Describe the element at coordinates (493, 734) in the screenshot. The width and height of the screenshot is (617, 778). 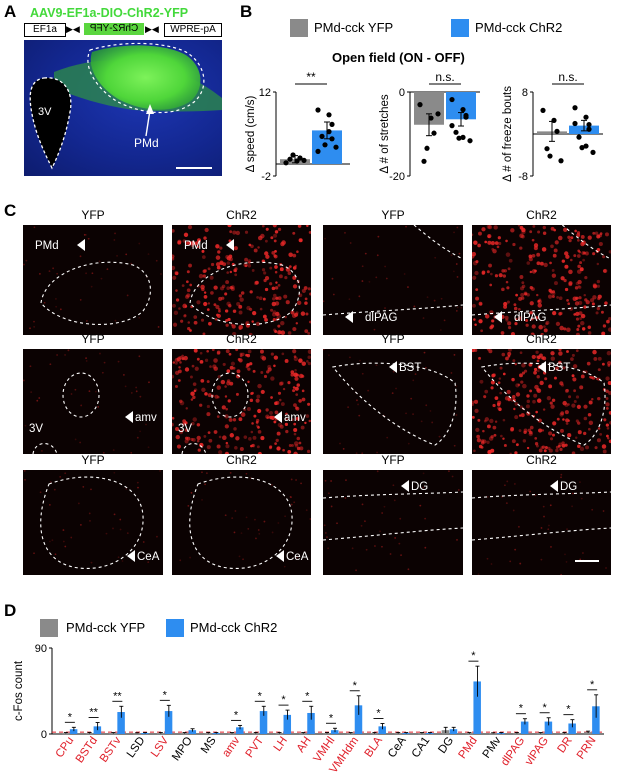
I see `bar-yfp` at that location.